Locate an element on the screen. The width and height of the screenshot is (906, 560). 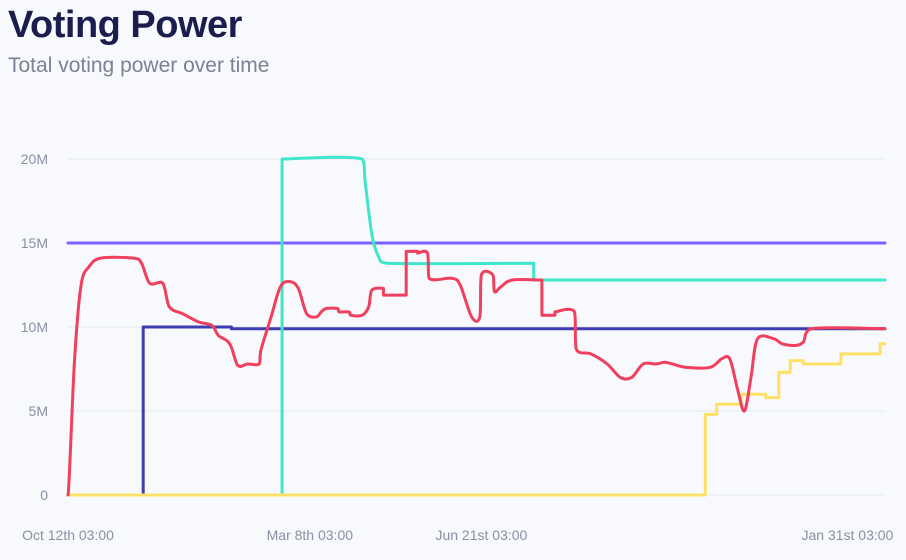
x-tick-label: Mar 8th 03:00 is located at coordinates (310, 535).